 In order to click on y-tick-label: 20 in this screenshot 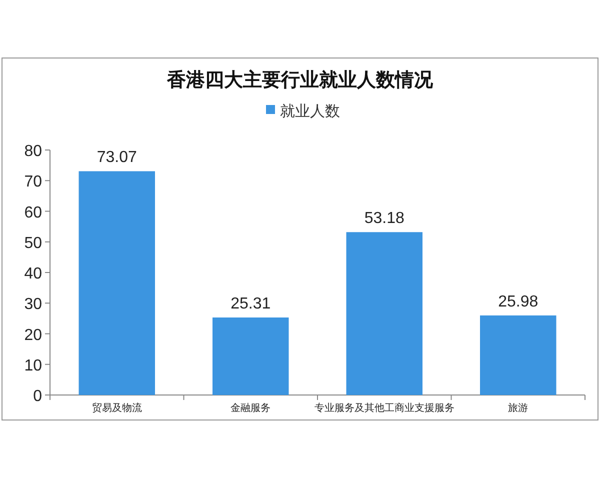, I will do `click(33, 335)`.